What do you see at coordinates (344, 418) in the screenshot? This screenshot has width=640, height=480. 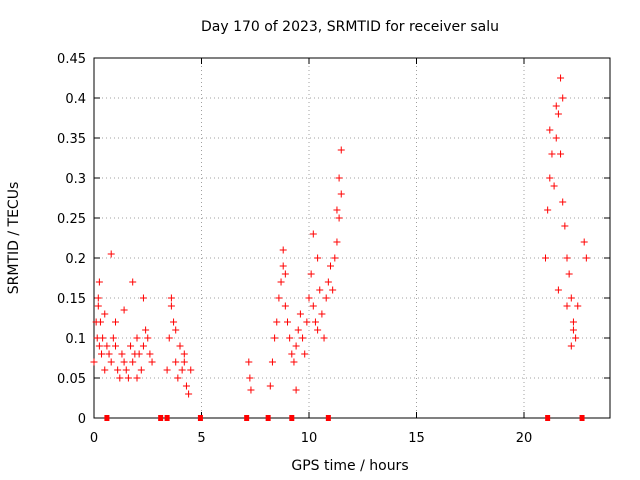 I see `zero-markers` at bounding box center [344, 418].